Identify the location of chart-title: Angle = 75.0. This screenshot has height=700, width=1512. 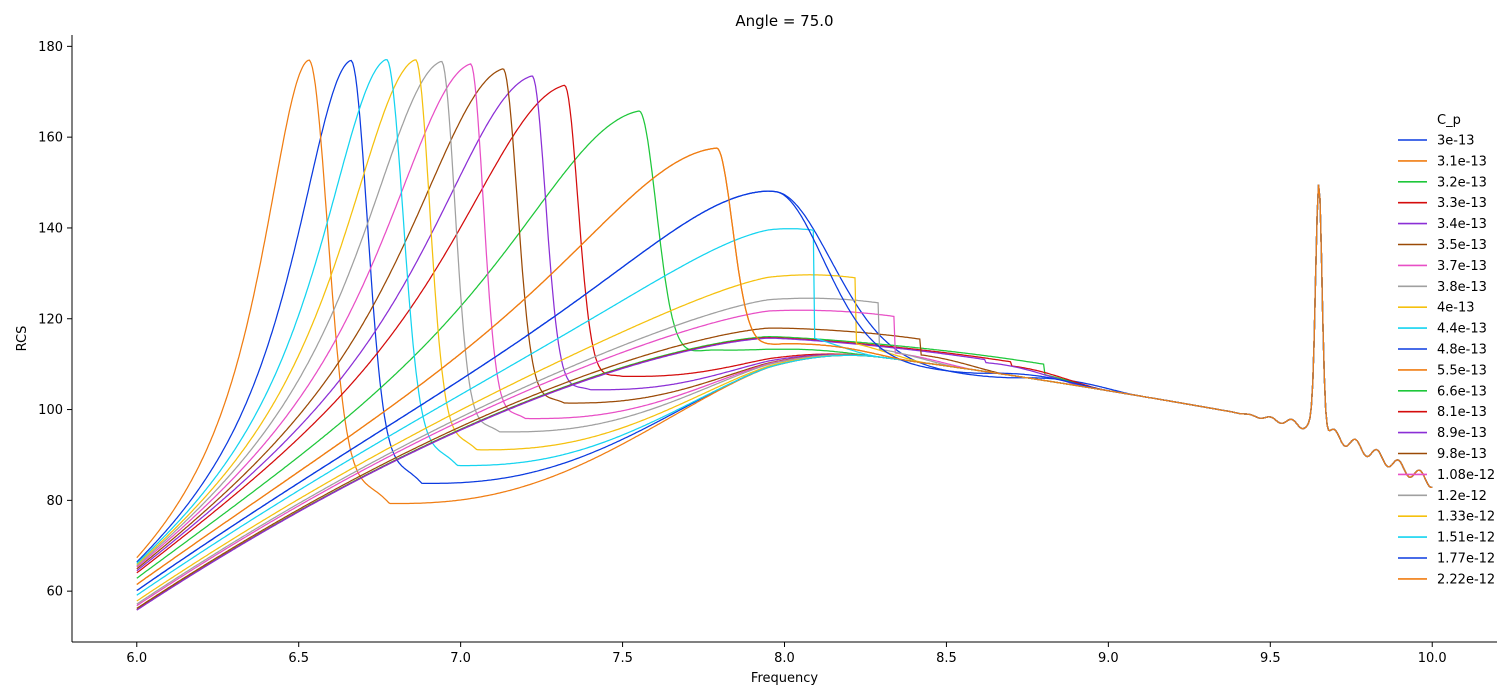
(784, 21).